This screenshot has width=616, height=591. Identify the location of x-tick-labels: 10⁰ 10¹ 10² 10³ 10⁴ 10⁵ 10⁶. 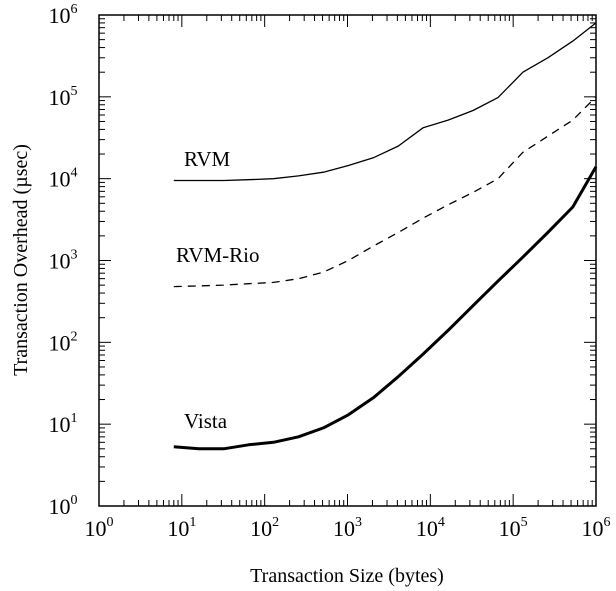
(348, 528).